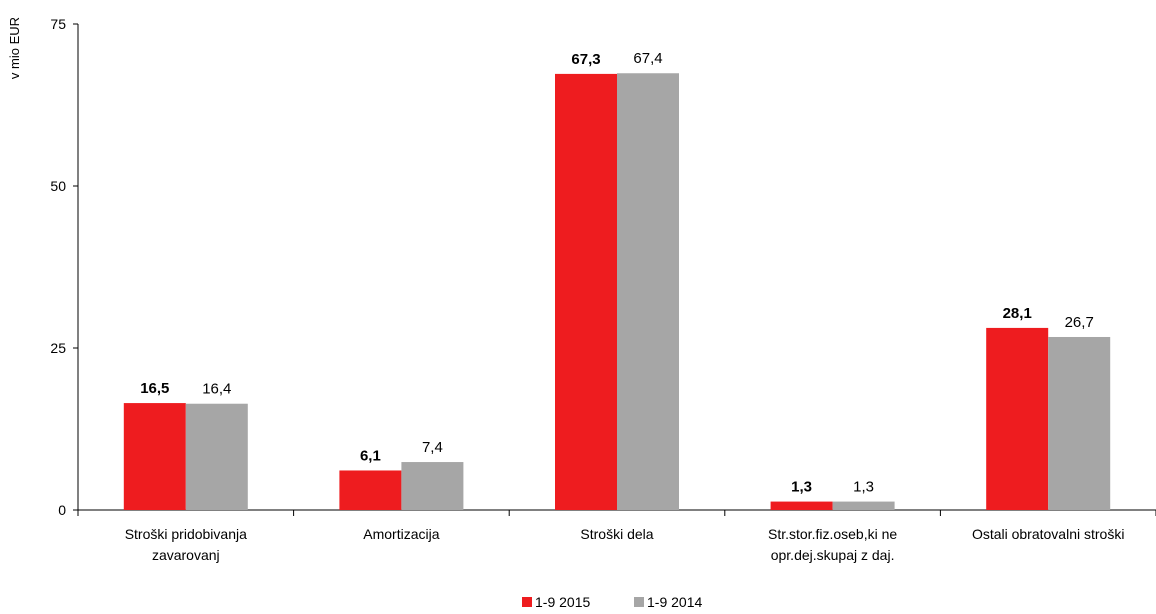 The height and width of the screenshot is (614, 1156). I want to click on data-label: 16,5, so click(154, 388).